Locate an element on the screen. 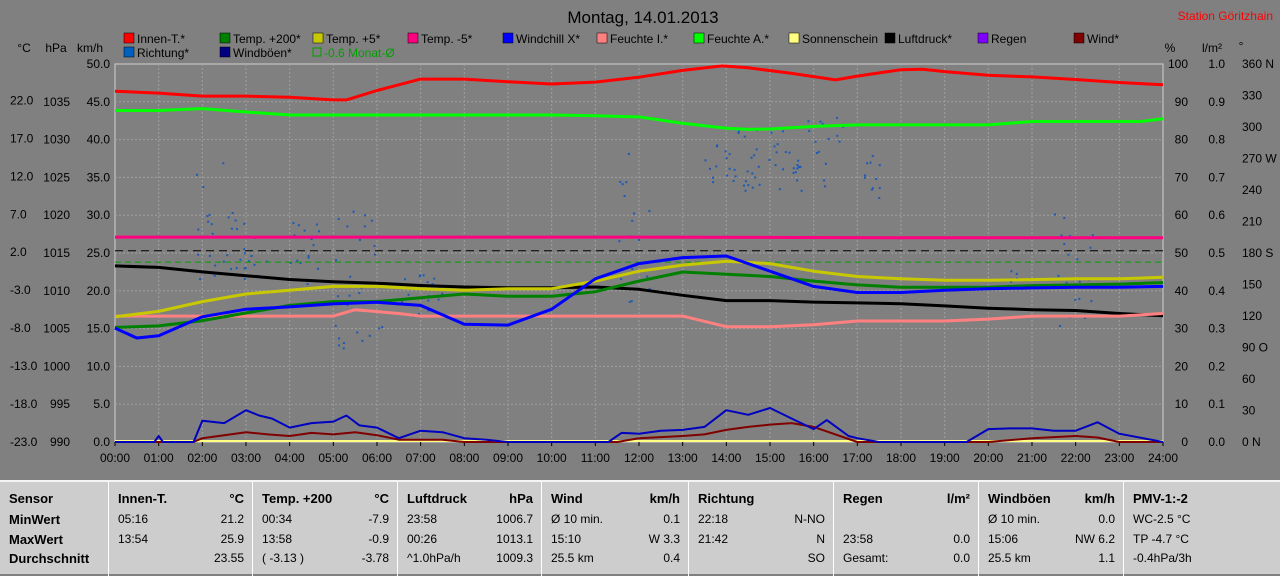  legend-label: Temp. -5* is located at coordinates (447, 39).